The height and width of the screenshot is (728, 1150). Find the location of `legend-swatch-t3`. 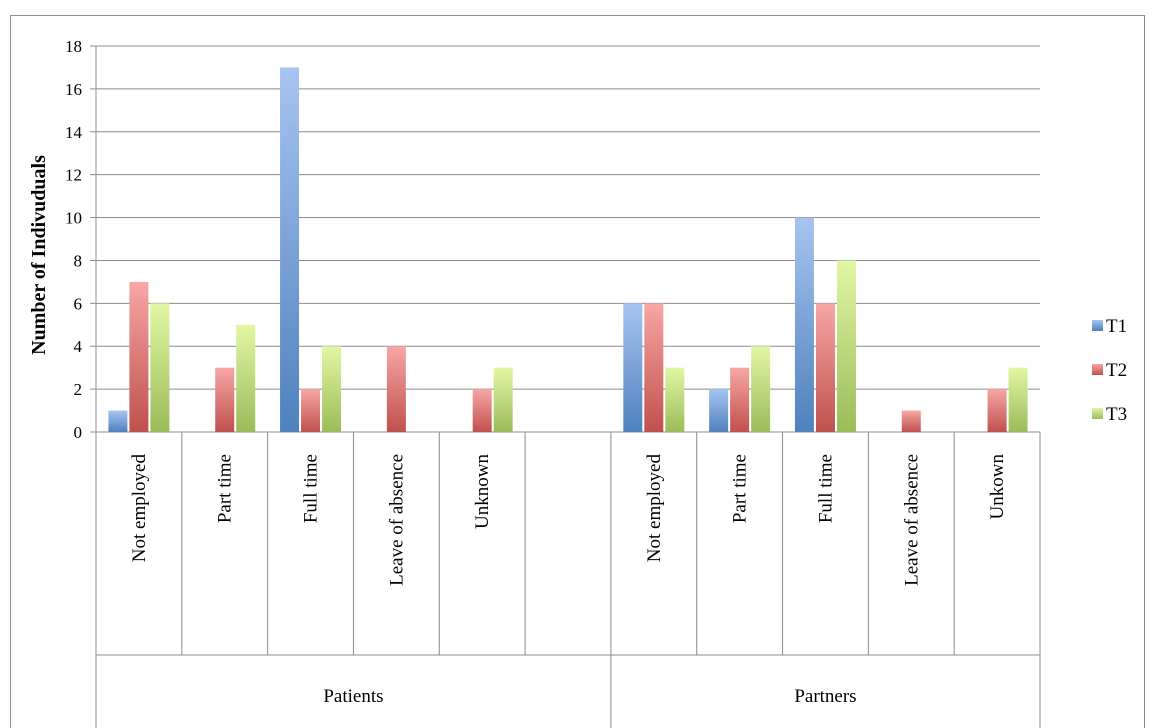

legend-swatch-t3 is located at coordinates (1097, 413).